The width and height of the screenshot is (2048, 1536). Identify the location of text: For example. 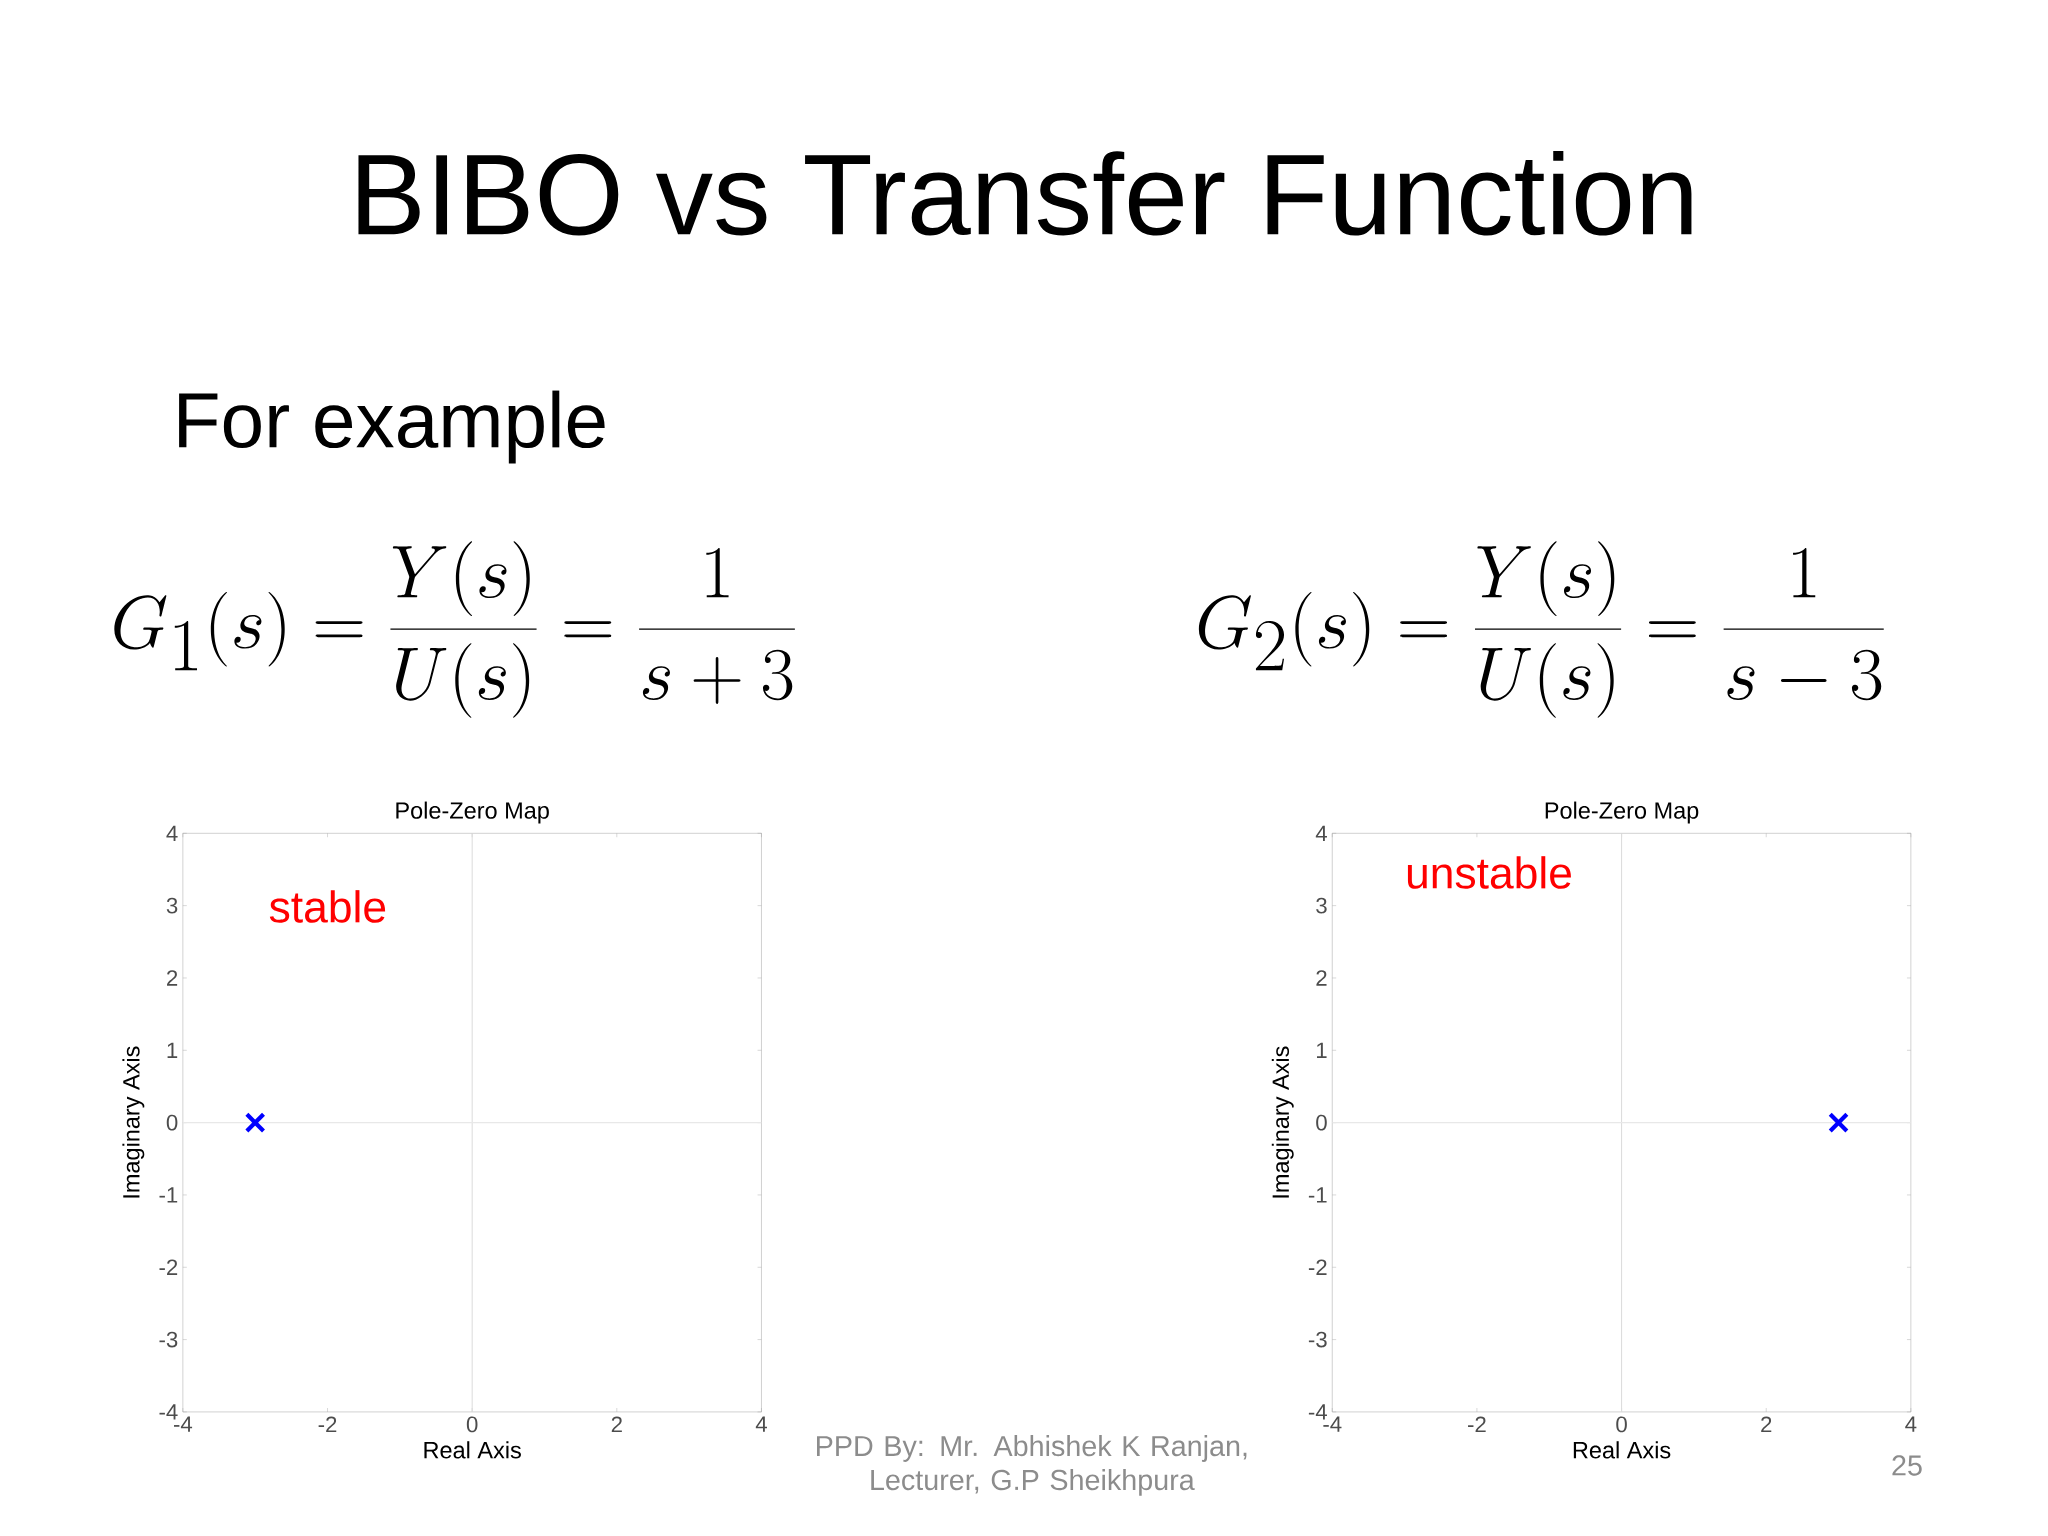
(392, 427).